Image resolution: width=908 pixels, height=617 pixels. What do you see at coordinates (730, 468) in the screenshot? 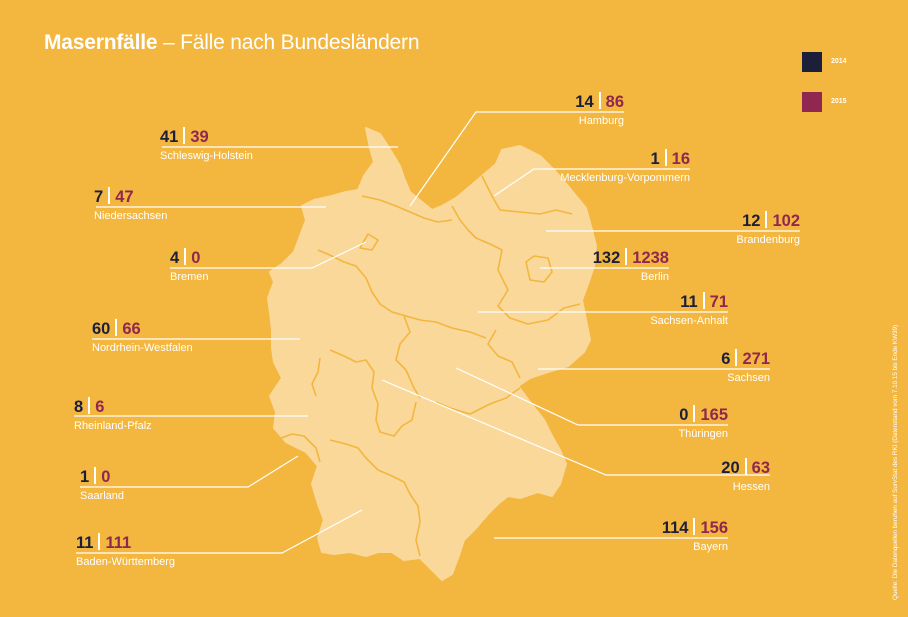
I see `value-2014: 20` at bounding box center [730, 468].